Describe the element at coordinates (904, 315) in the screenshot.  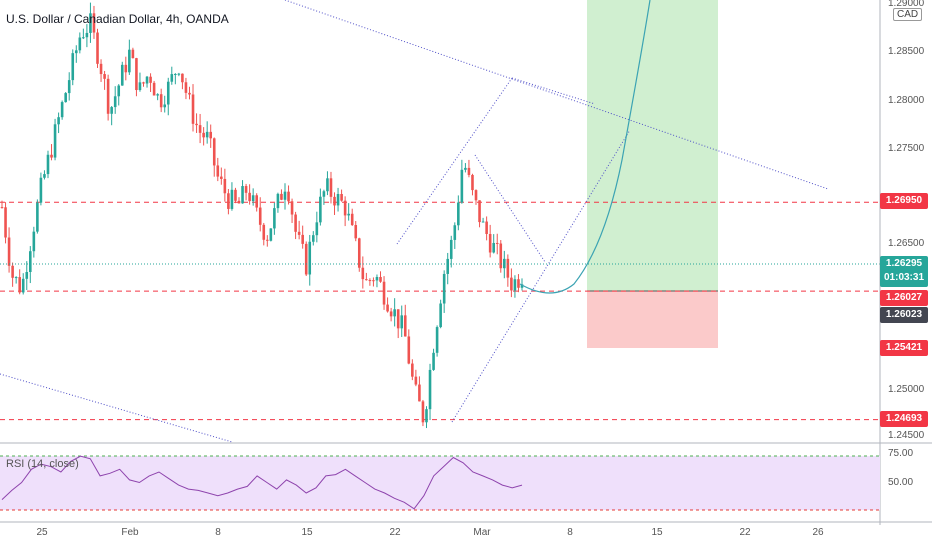
I see `price-tag-cursor: 1.26023` at that location.